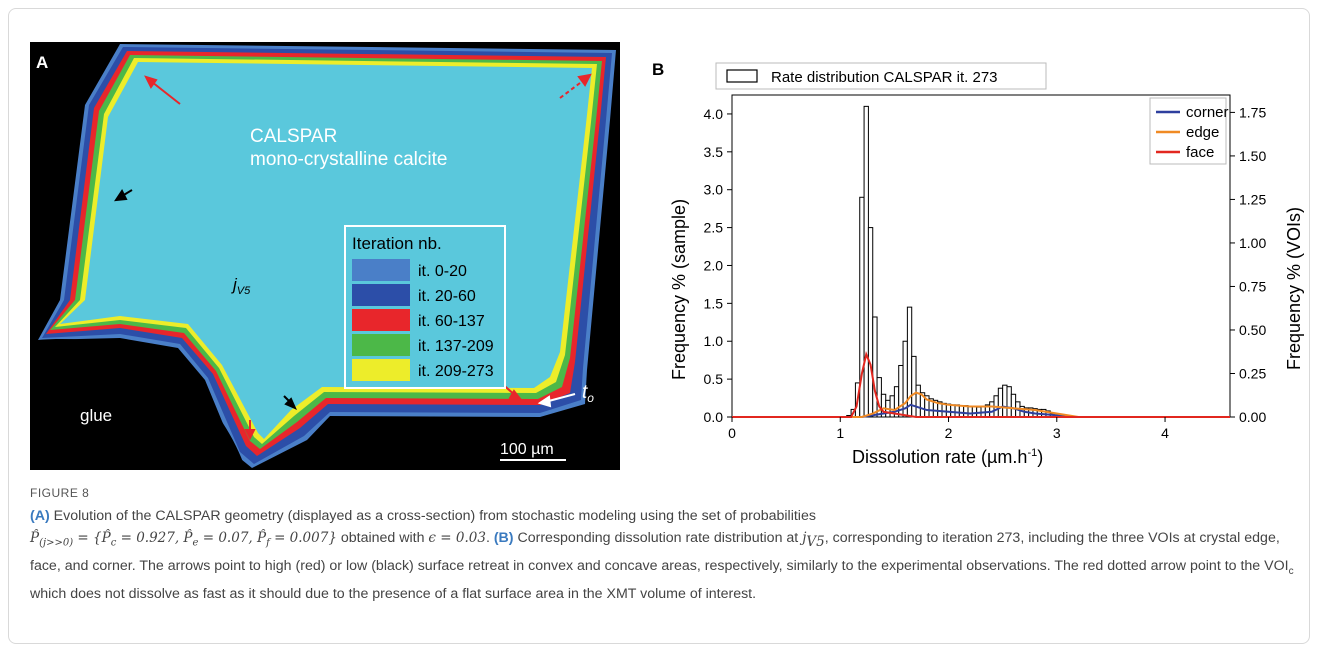  Describe the element at coordinates (154, 538) in the screenshot. I see `math-pc-val: = 0.927, P̂` at that location.